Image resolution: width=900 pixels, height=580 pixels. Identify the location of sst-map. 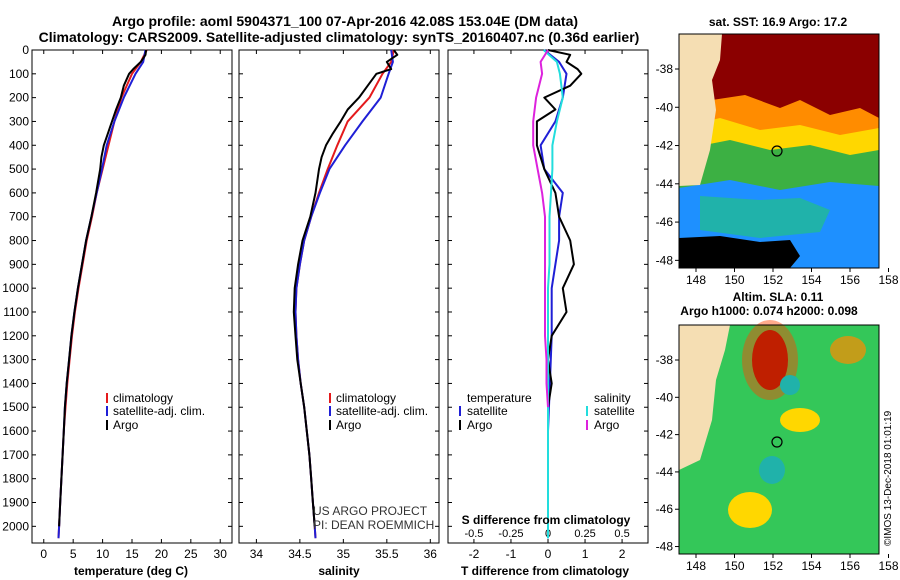
(779, 151).